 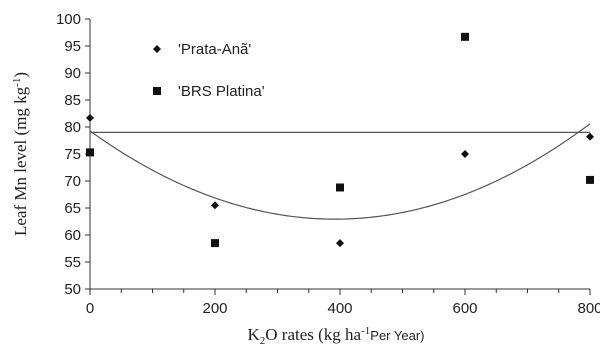 I want to click on y-axis-label: Leaf Mn level (mg kg-1), so click(x=20, y=154).